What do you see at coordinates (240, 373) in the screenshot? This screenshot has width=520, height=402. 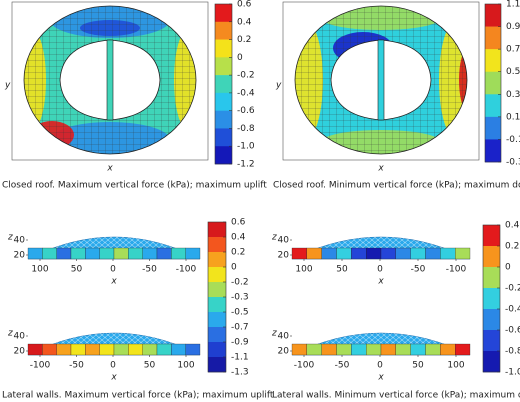 I see `colorbar-tick-label: -1.3` at bounding box center [240, 373].